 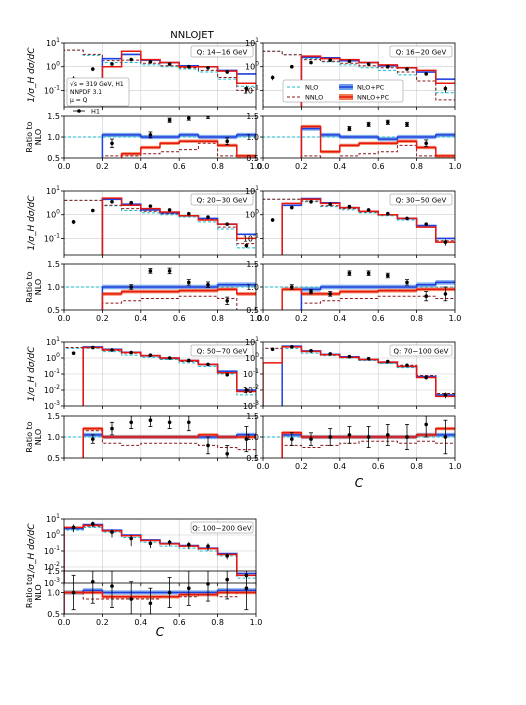 I want to click on y-tick-label: 10⁻², so click(x=52, y=566).